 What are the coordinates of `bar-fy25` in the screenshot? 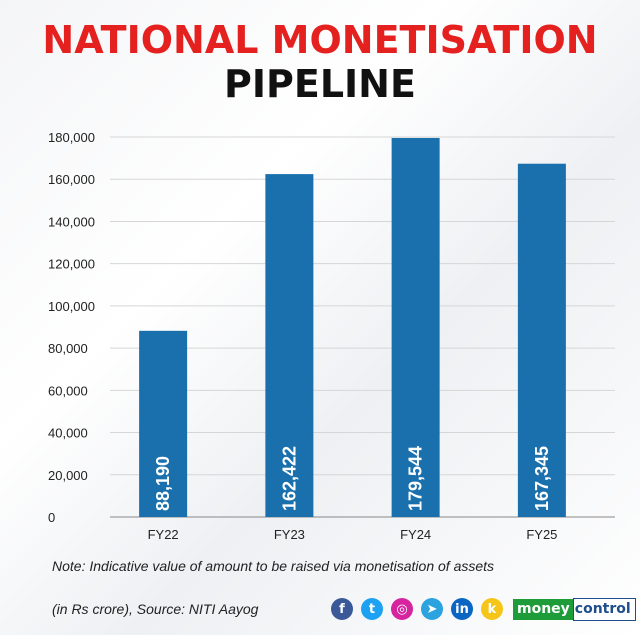 It's located at (541, 340).